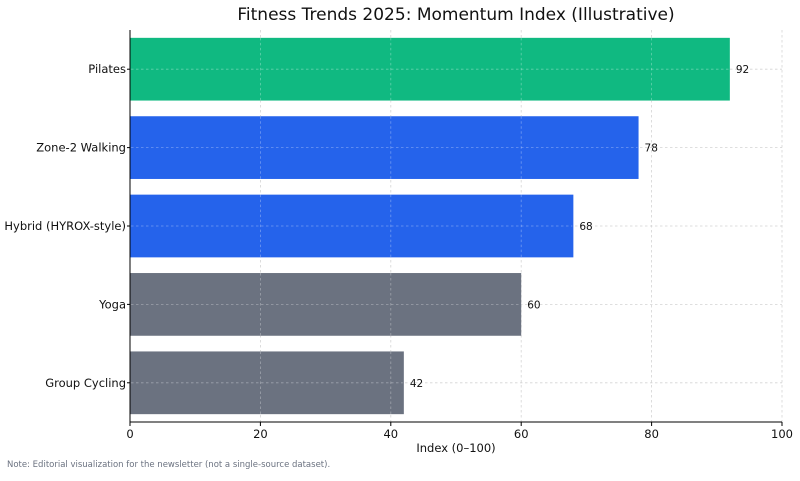 Image resolution: width=800 pixels, height=481 pixels. What do you see at coordinates (129, 434) in the screenshot?
I see `x-tick-label-0: 0` at bounding box center [129, 434].